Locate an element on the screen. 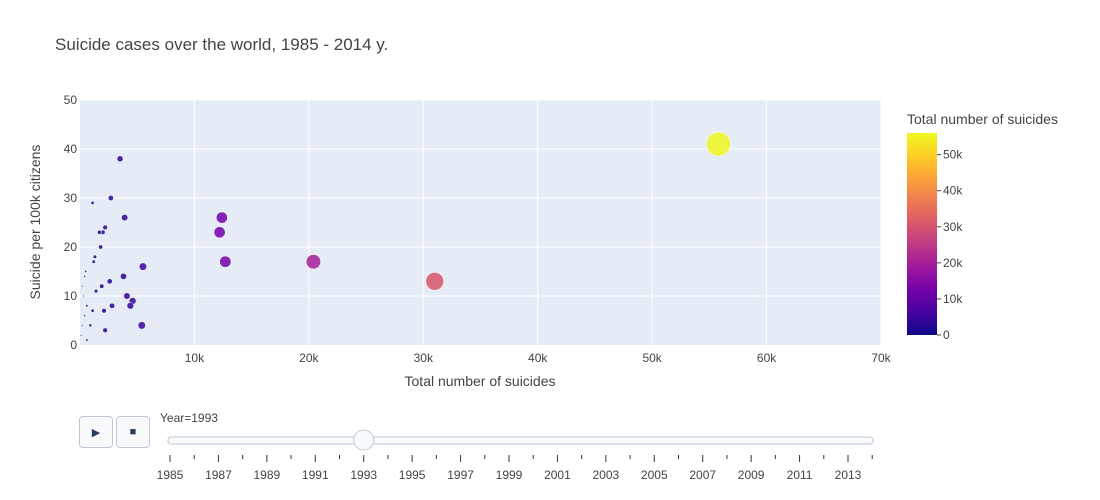  x-tick-label: 40k is located at coordinates (538, 358).